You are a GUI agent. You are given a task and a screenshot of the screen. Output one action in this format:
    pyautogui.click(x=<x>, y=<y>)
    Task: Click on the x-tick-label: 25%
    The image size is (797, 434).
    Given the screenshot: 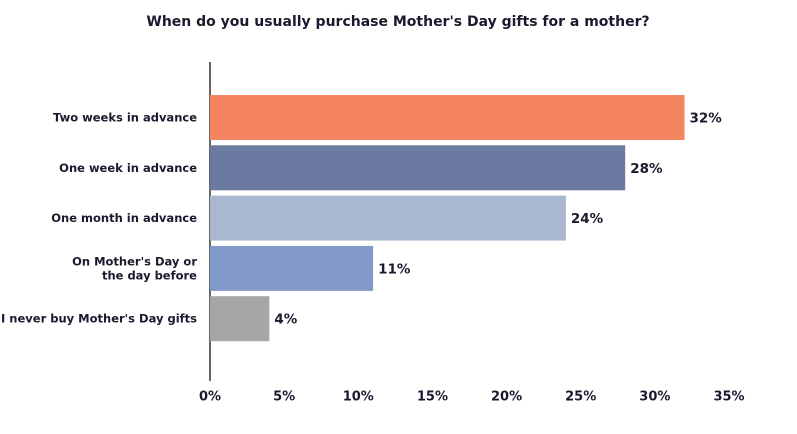 What is the action you would take?
    pyautogui.click(x=580, y=397)
    